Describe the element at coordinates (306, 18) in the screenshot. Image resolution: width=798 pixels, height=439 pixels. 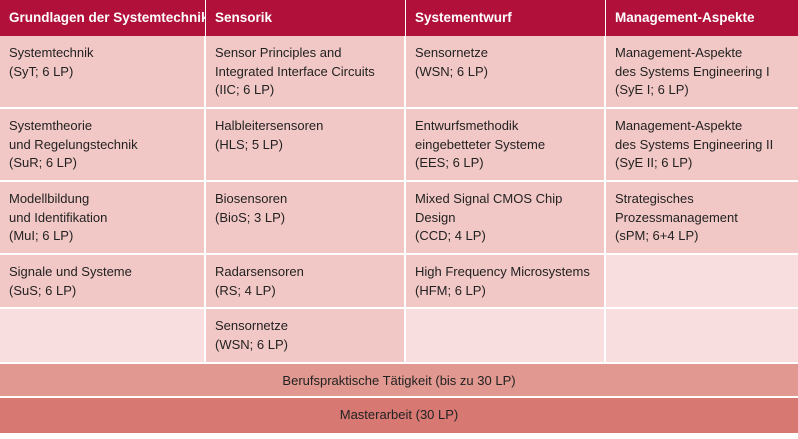
I see `header-sensorik: Sensorik` at that location.